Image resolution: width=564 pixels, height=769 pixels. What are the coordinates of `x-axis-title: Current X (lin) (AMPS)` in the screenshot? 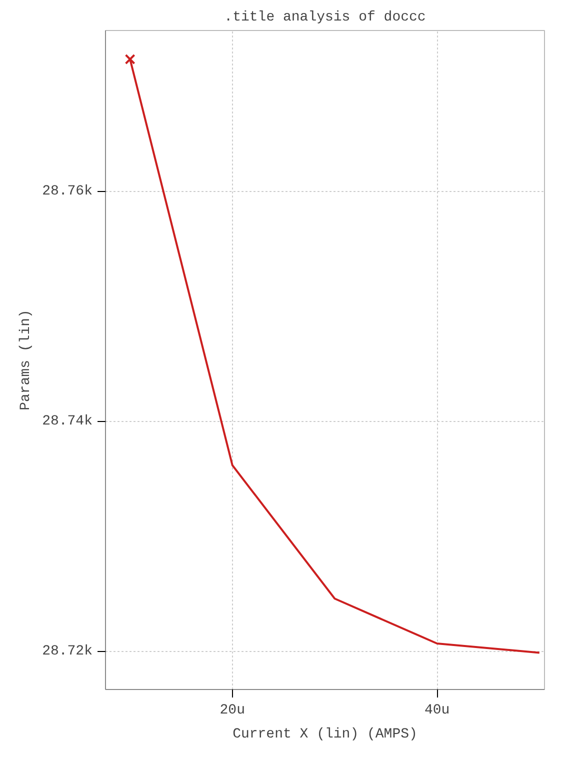 It's located at (325, 734).